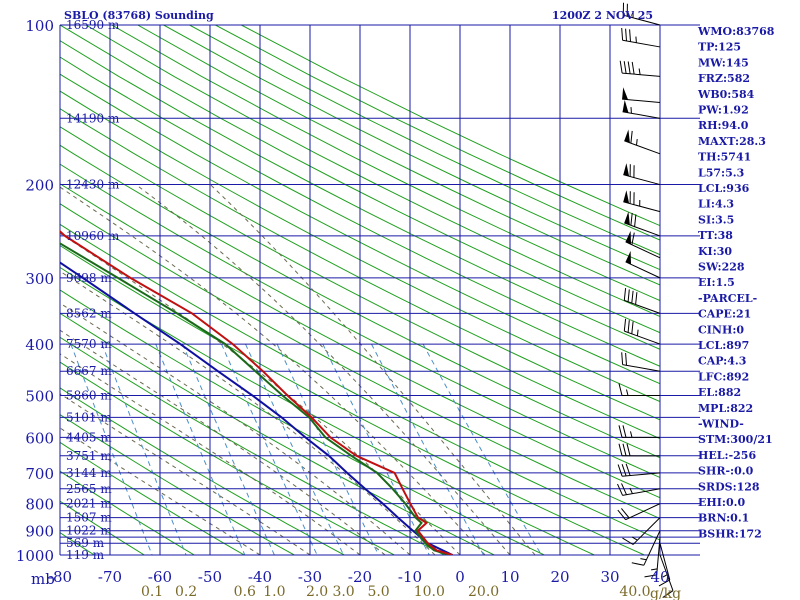 This screenshot has height=600, width=800. What do you see at coordinates (721, 172) in the screenshot?
I see `sounding-index: L57:5.3` at bounding box center [721, 172].